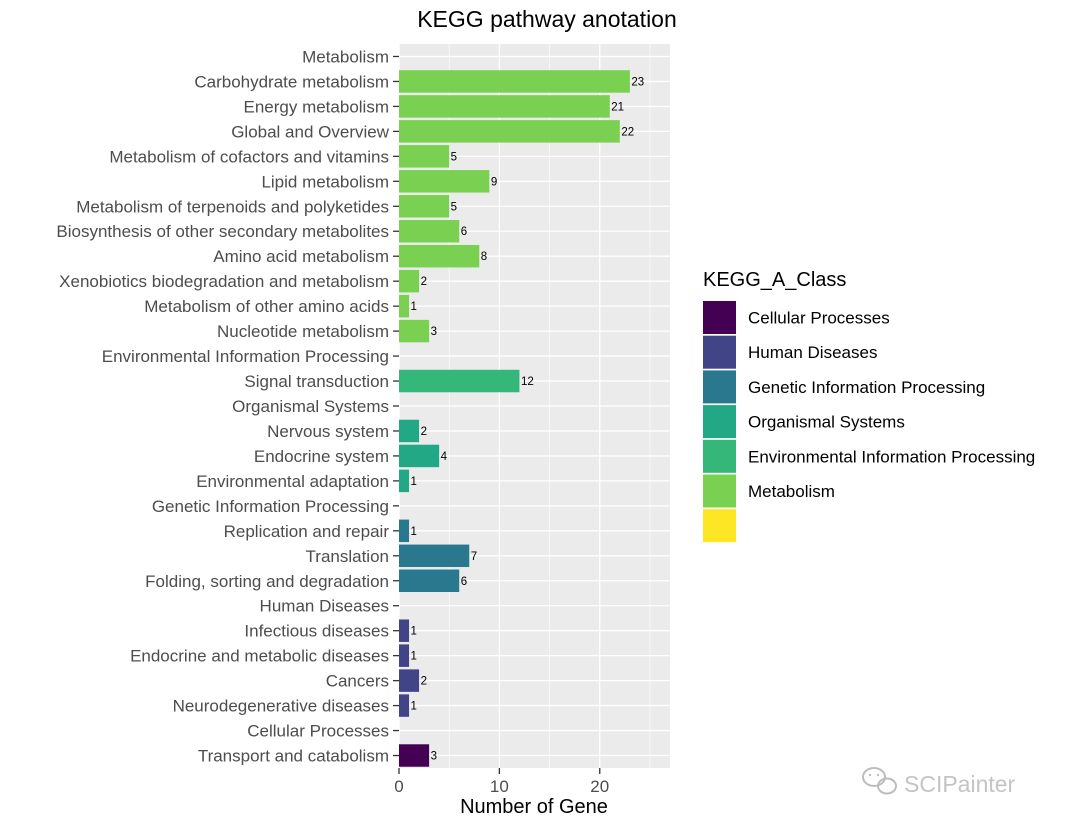  Describe the element at coordinates (310, 131) in the screenshot. I see `y-tick-label: Global and Overview` at that location.